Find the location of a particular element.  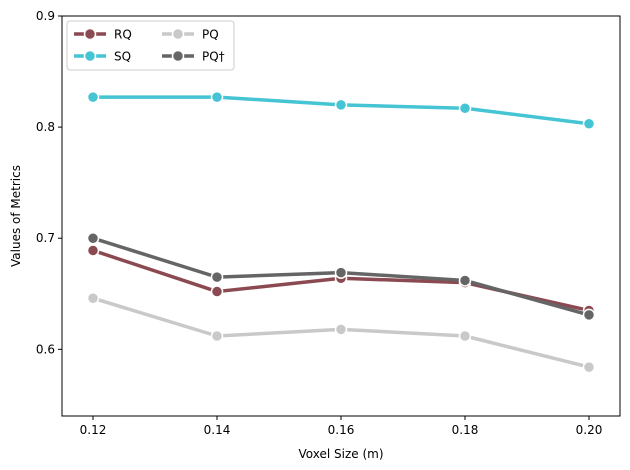

x-tick-label: 0.14 is located at coordinates (217, 430).